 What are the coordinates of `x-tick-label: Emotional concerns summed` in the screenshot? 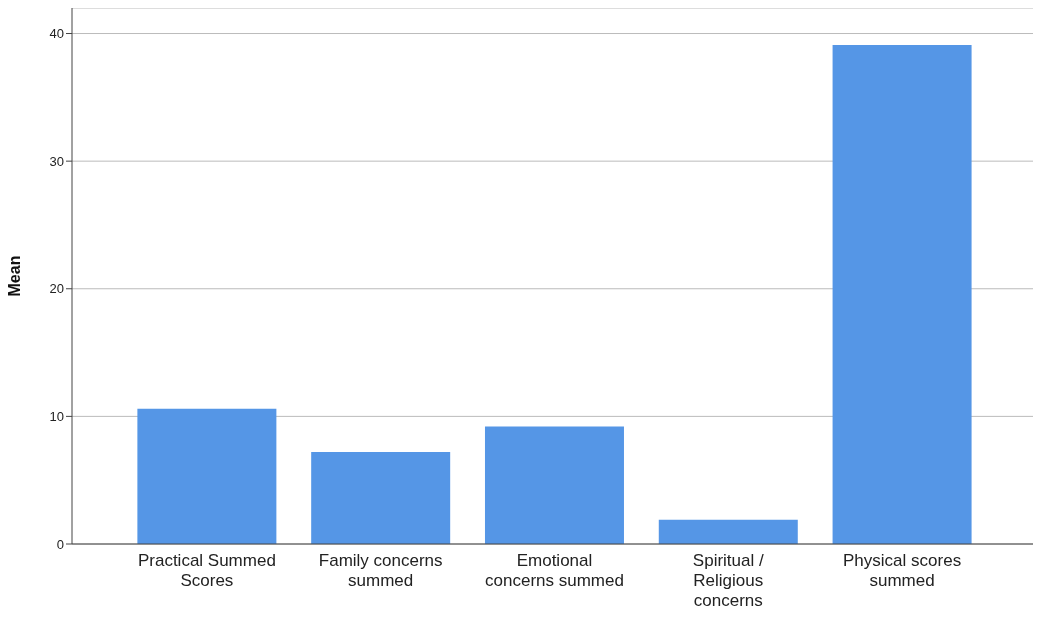 It's located at (554, 570).